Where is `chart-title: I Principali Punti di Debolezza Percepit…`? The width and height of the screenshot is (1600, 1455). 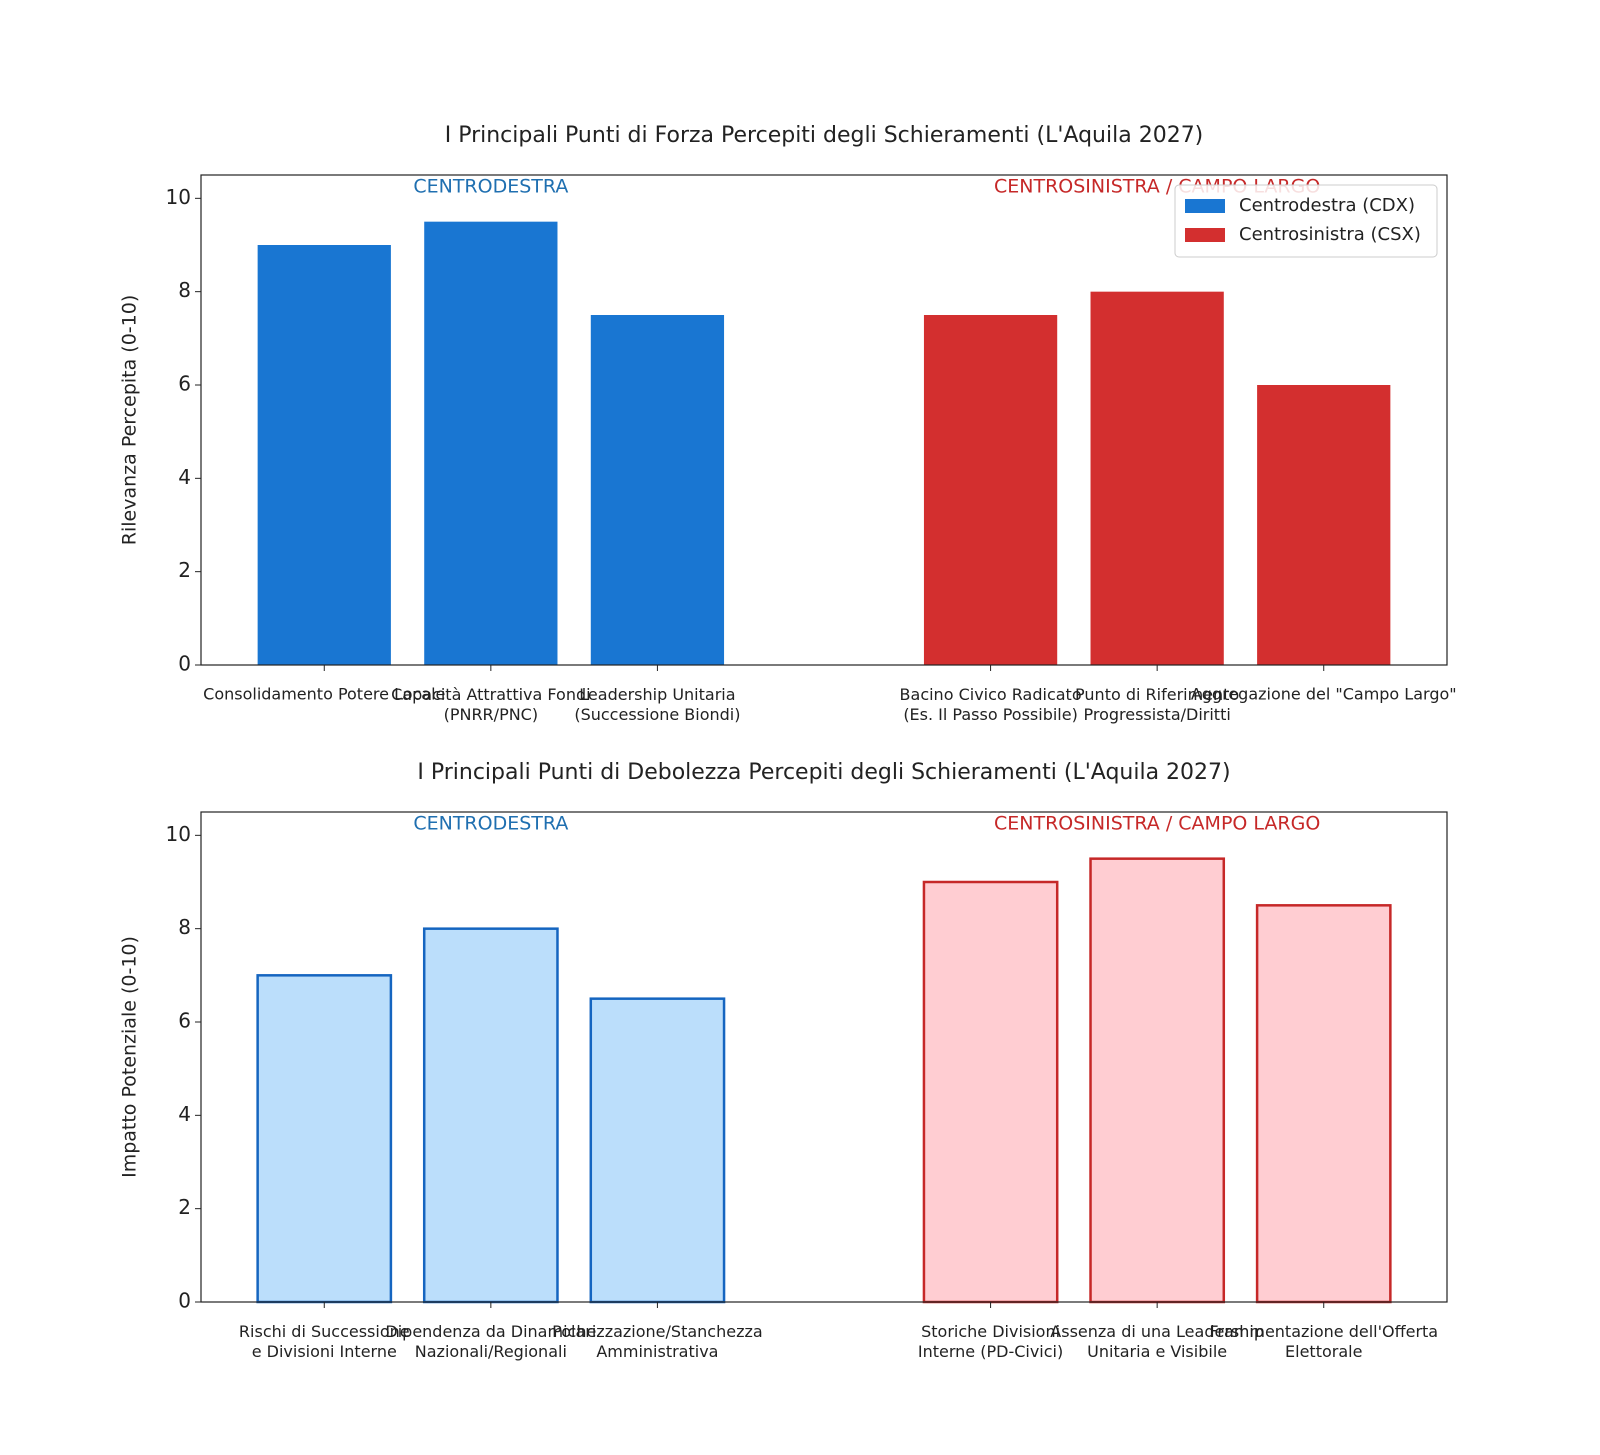 chart-title: I Principali Punti di Debolezza Percepit… is located at coordinates (823, 772).